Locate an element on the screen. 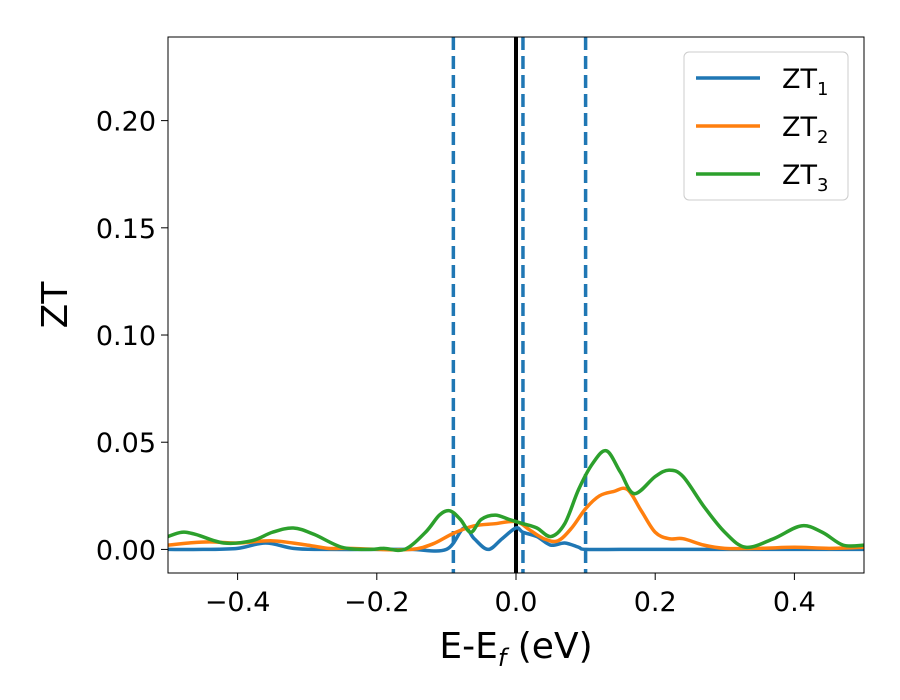 This screenshot has width=900, height=700. y-tick-label: 0.05 is located at coordinates (126, 443).